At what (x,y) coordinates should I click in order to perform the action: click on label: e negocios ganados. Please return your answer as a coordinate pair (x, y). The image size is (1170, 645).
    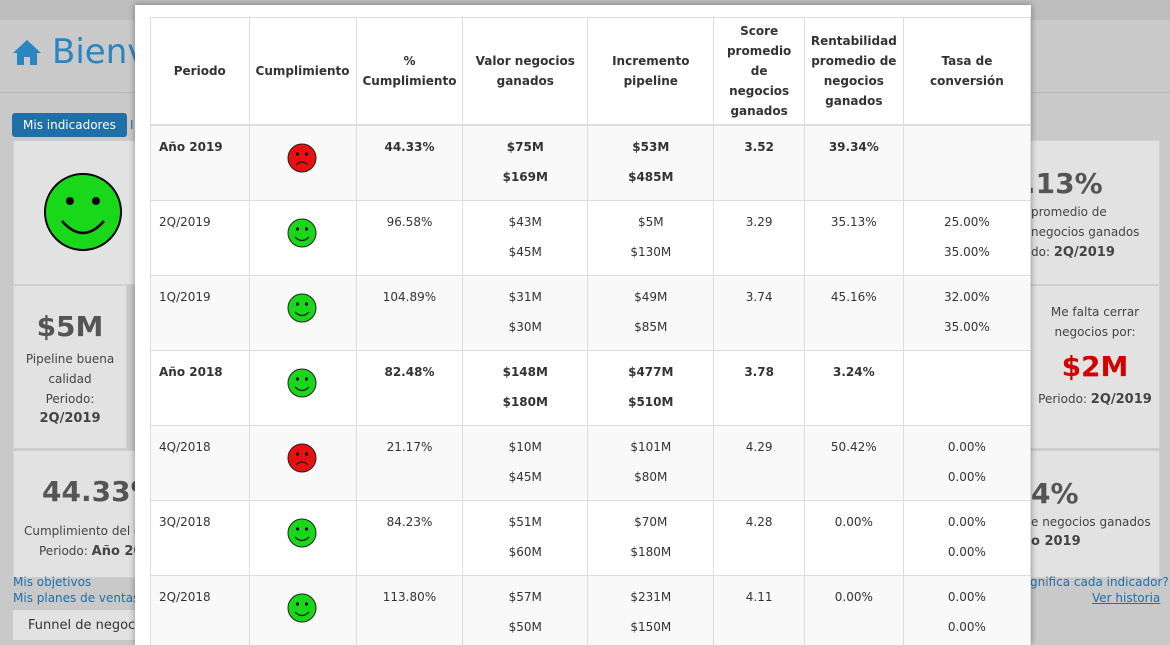
    Looking at the image, I should click on (1095, 522).